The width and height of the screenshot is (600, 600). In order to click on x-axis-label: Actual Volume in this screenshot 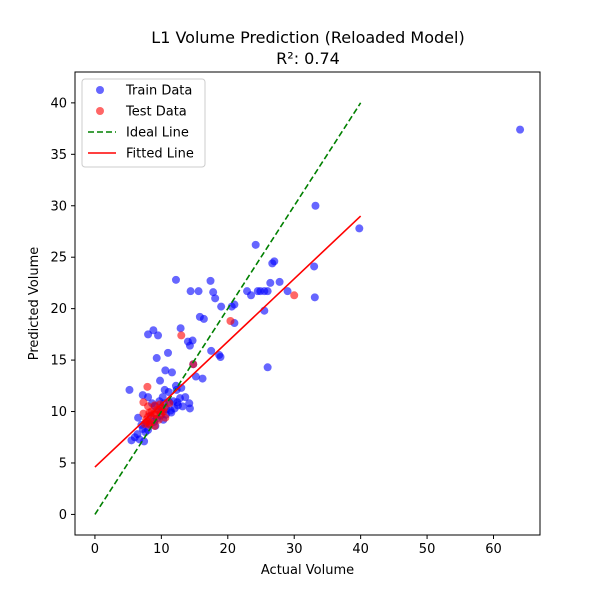, I will do `click(307, 570)`.